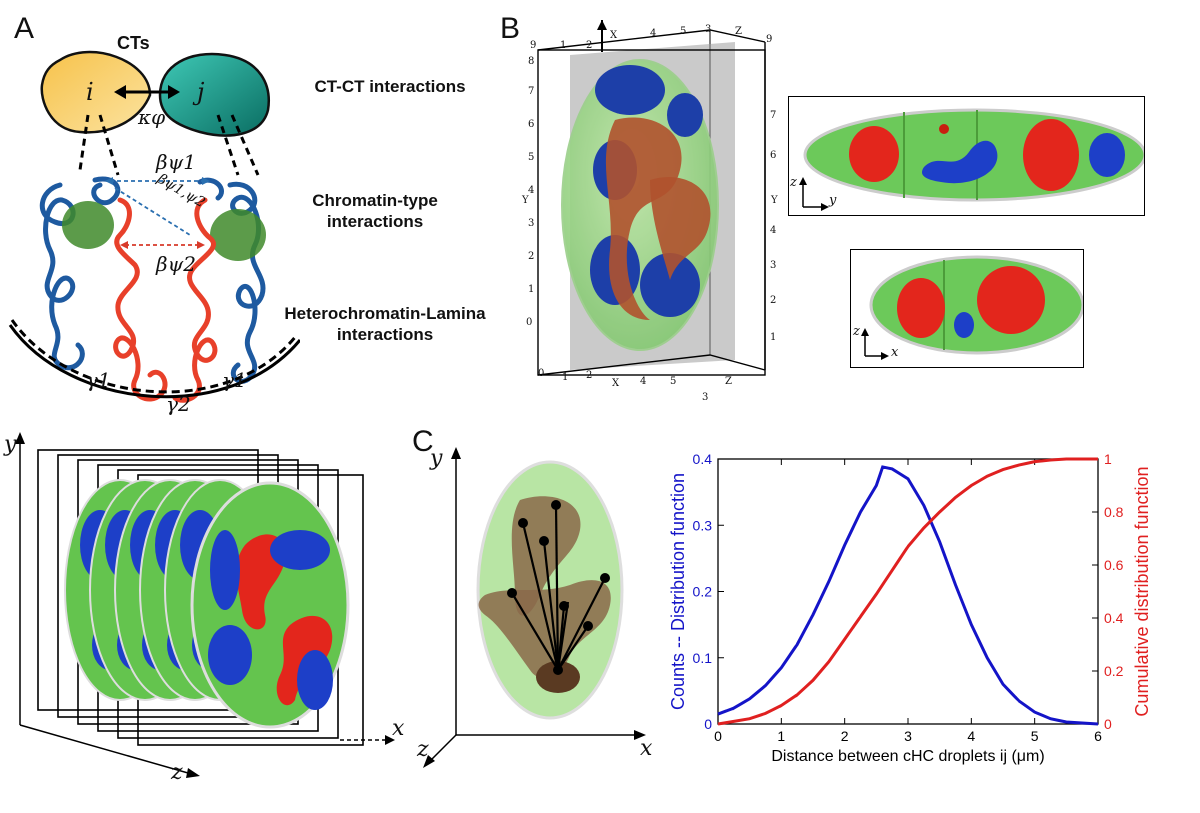  Describe the element at coordinates (96, 92) in the screenshot. I see `ct-i-blob` at that location.